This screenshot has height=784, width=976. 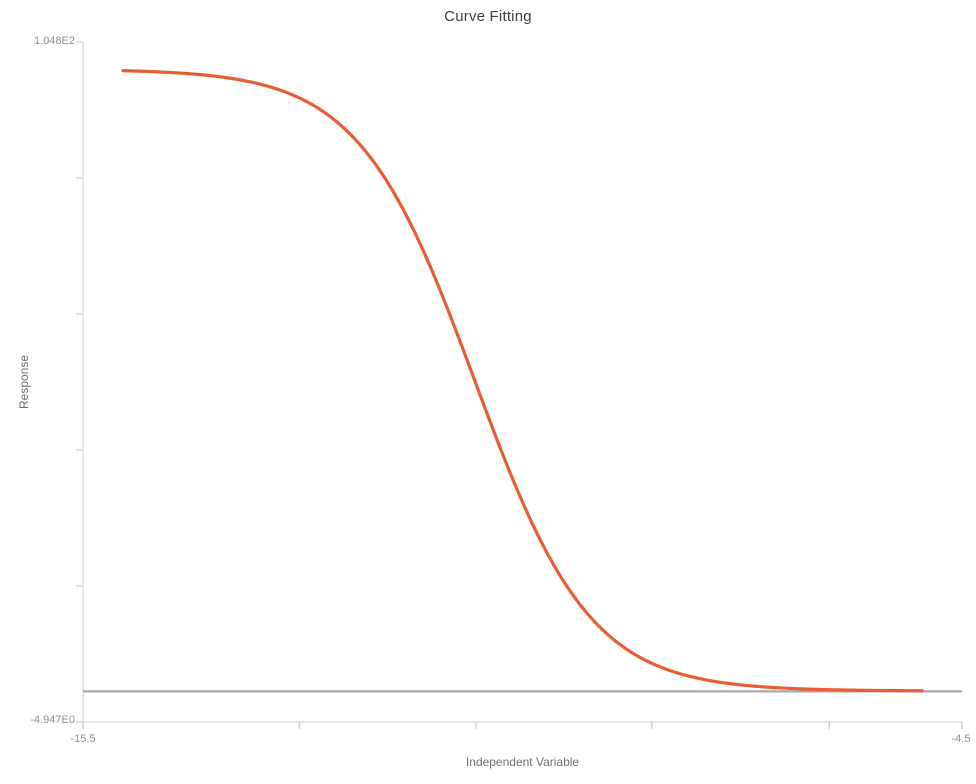 What do you see at coordinates (488, 16) in the screenshot?
I see `chart-title: Curve Fitting` at bounding box center [488, 16].